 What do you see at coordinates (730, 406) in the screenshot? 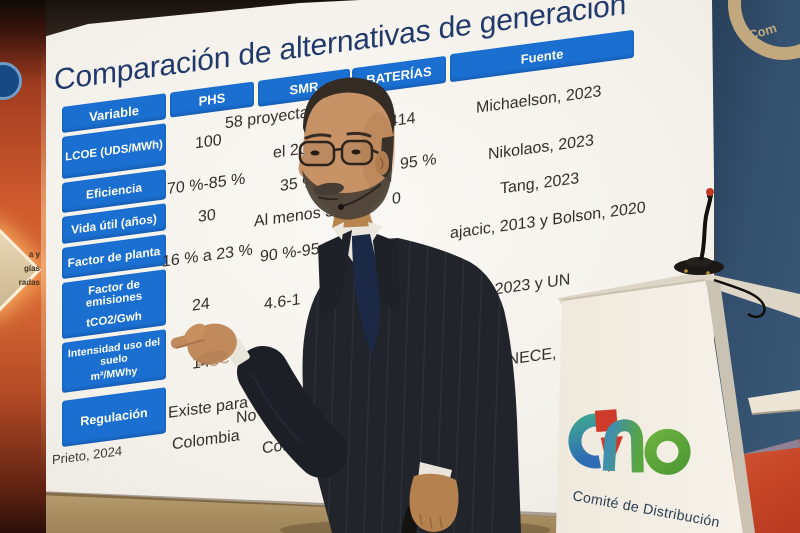
I see `podium-side` at bounding box center [730, 406].